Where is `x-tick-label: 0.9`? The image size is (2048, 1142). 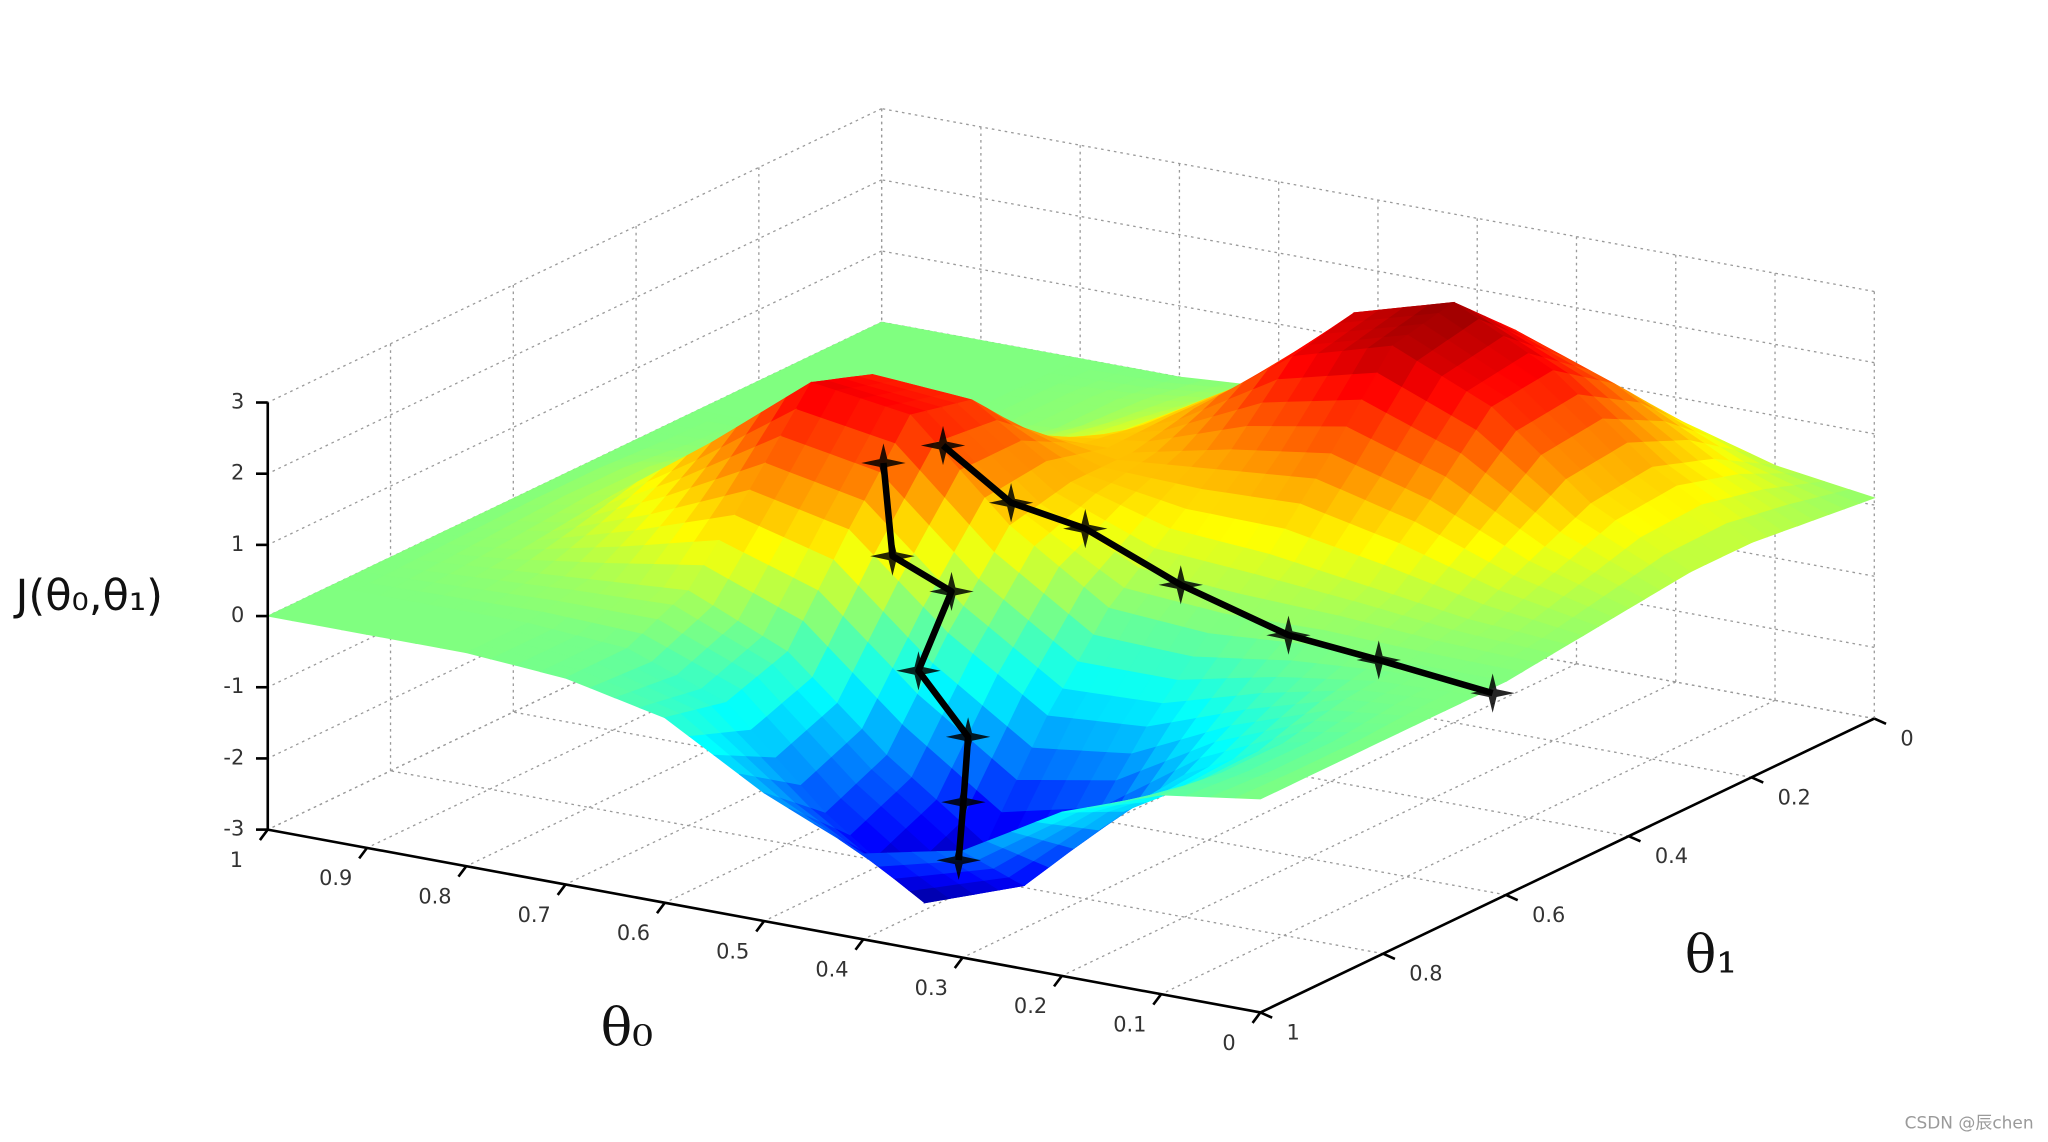
x-tick-label: 0.9 is located at coordinates (335, 878).